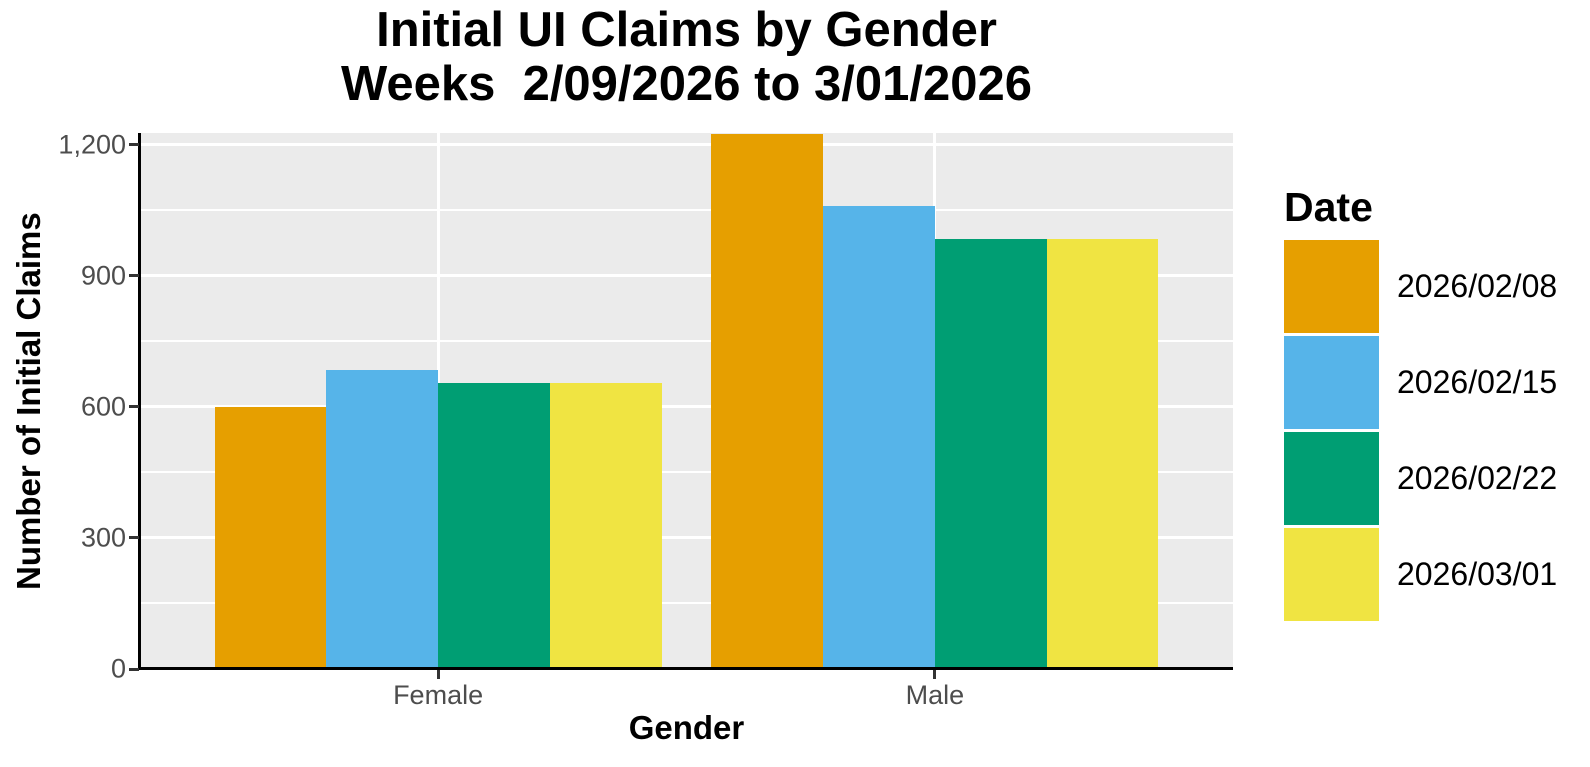 This screenshot has width=1590, height=767. Describe the element at coordinates (1328, 207) in the screenshot. I see `legend-title: Date` at that location.